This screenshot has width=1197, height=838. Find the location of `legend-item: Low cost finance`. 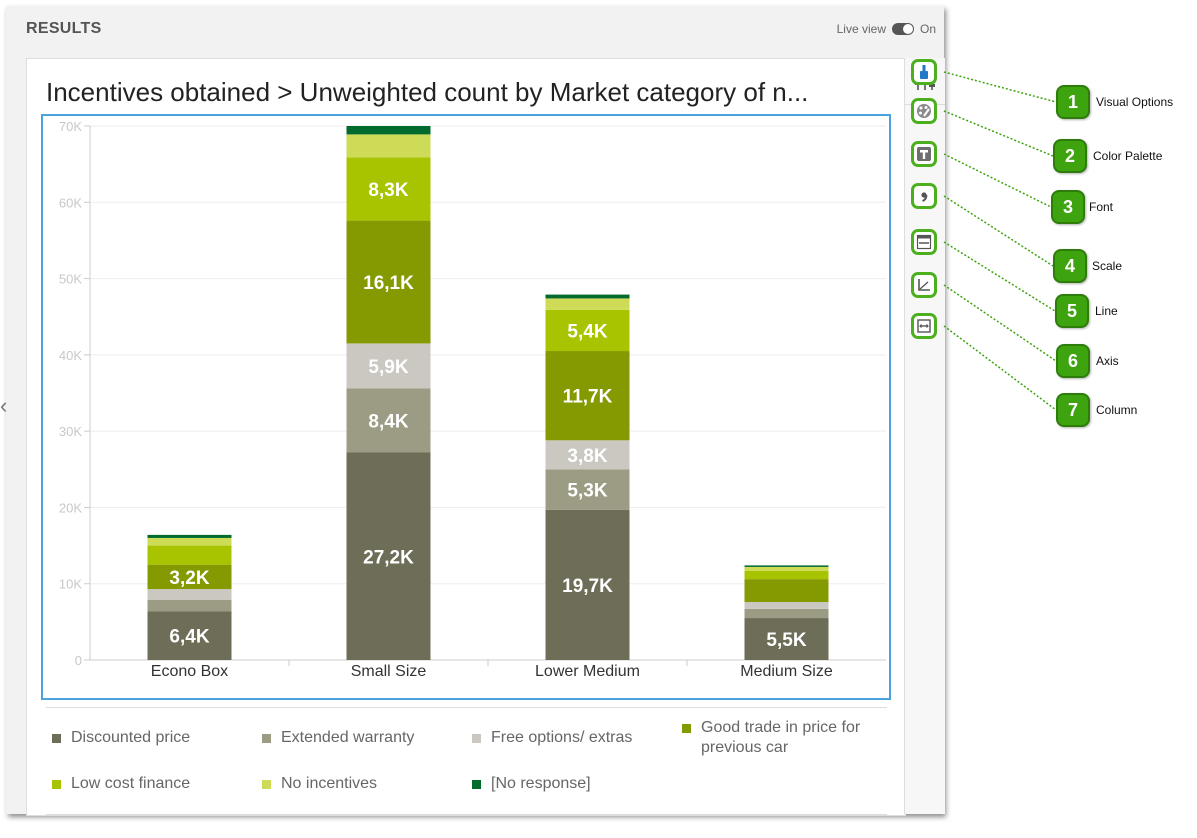

legend-item: Low cost finance is located at coordinates (147, 784).